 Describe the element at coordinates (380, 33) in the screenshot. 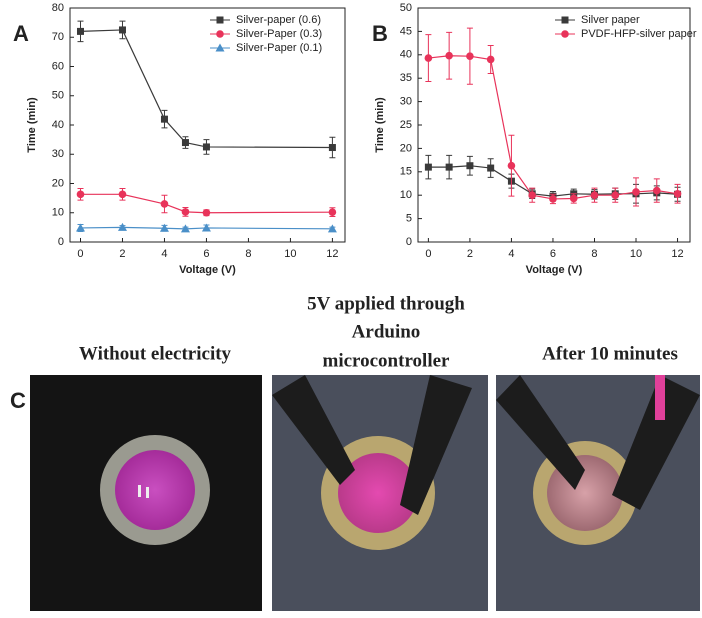

I see `panel-label: B` at that location.